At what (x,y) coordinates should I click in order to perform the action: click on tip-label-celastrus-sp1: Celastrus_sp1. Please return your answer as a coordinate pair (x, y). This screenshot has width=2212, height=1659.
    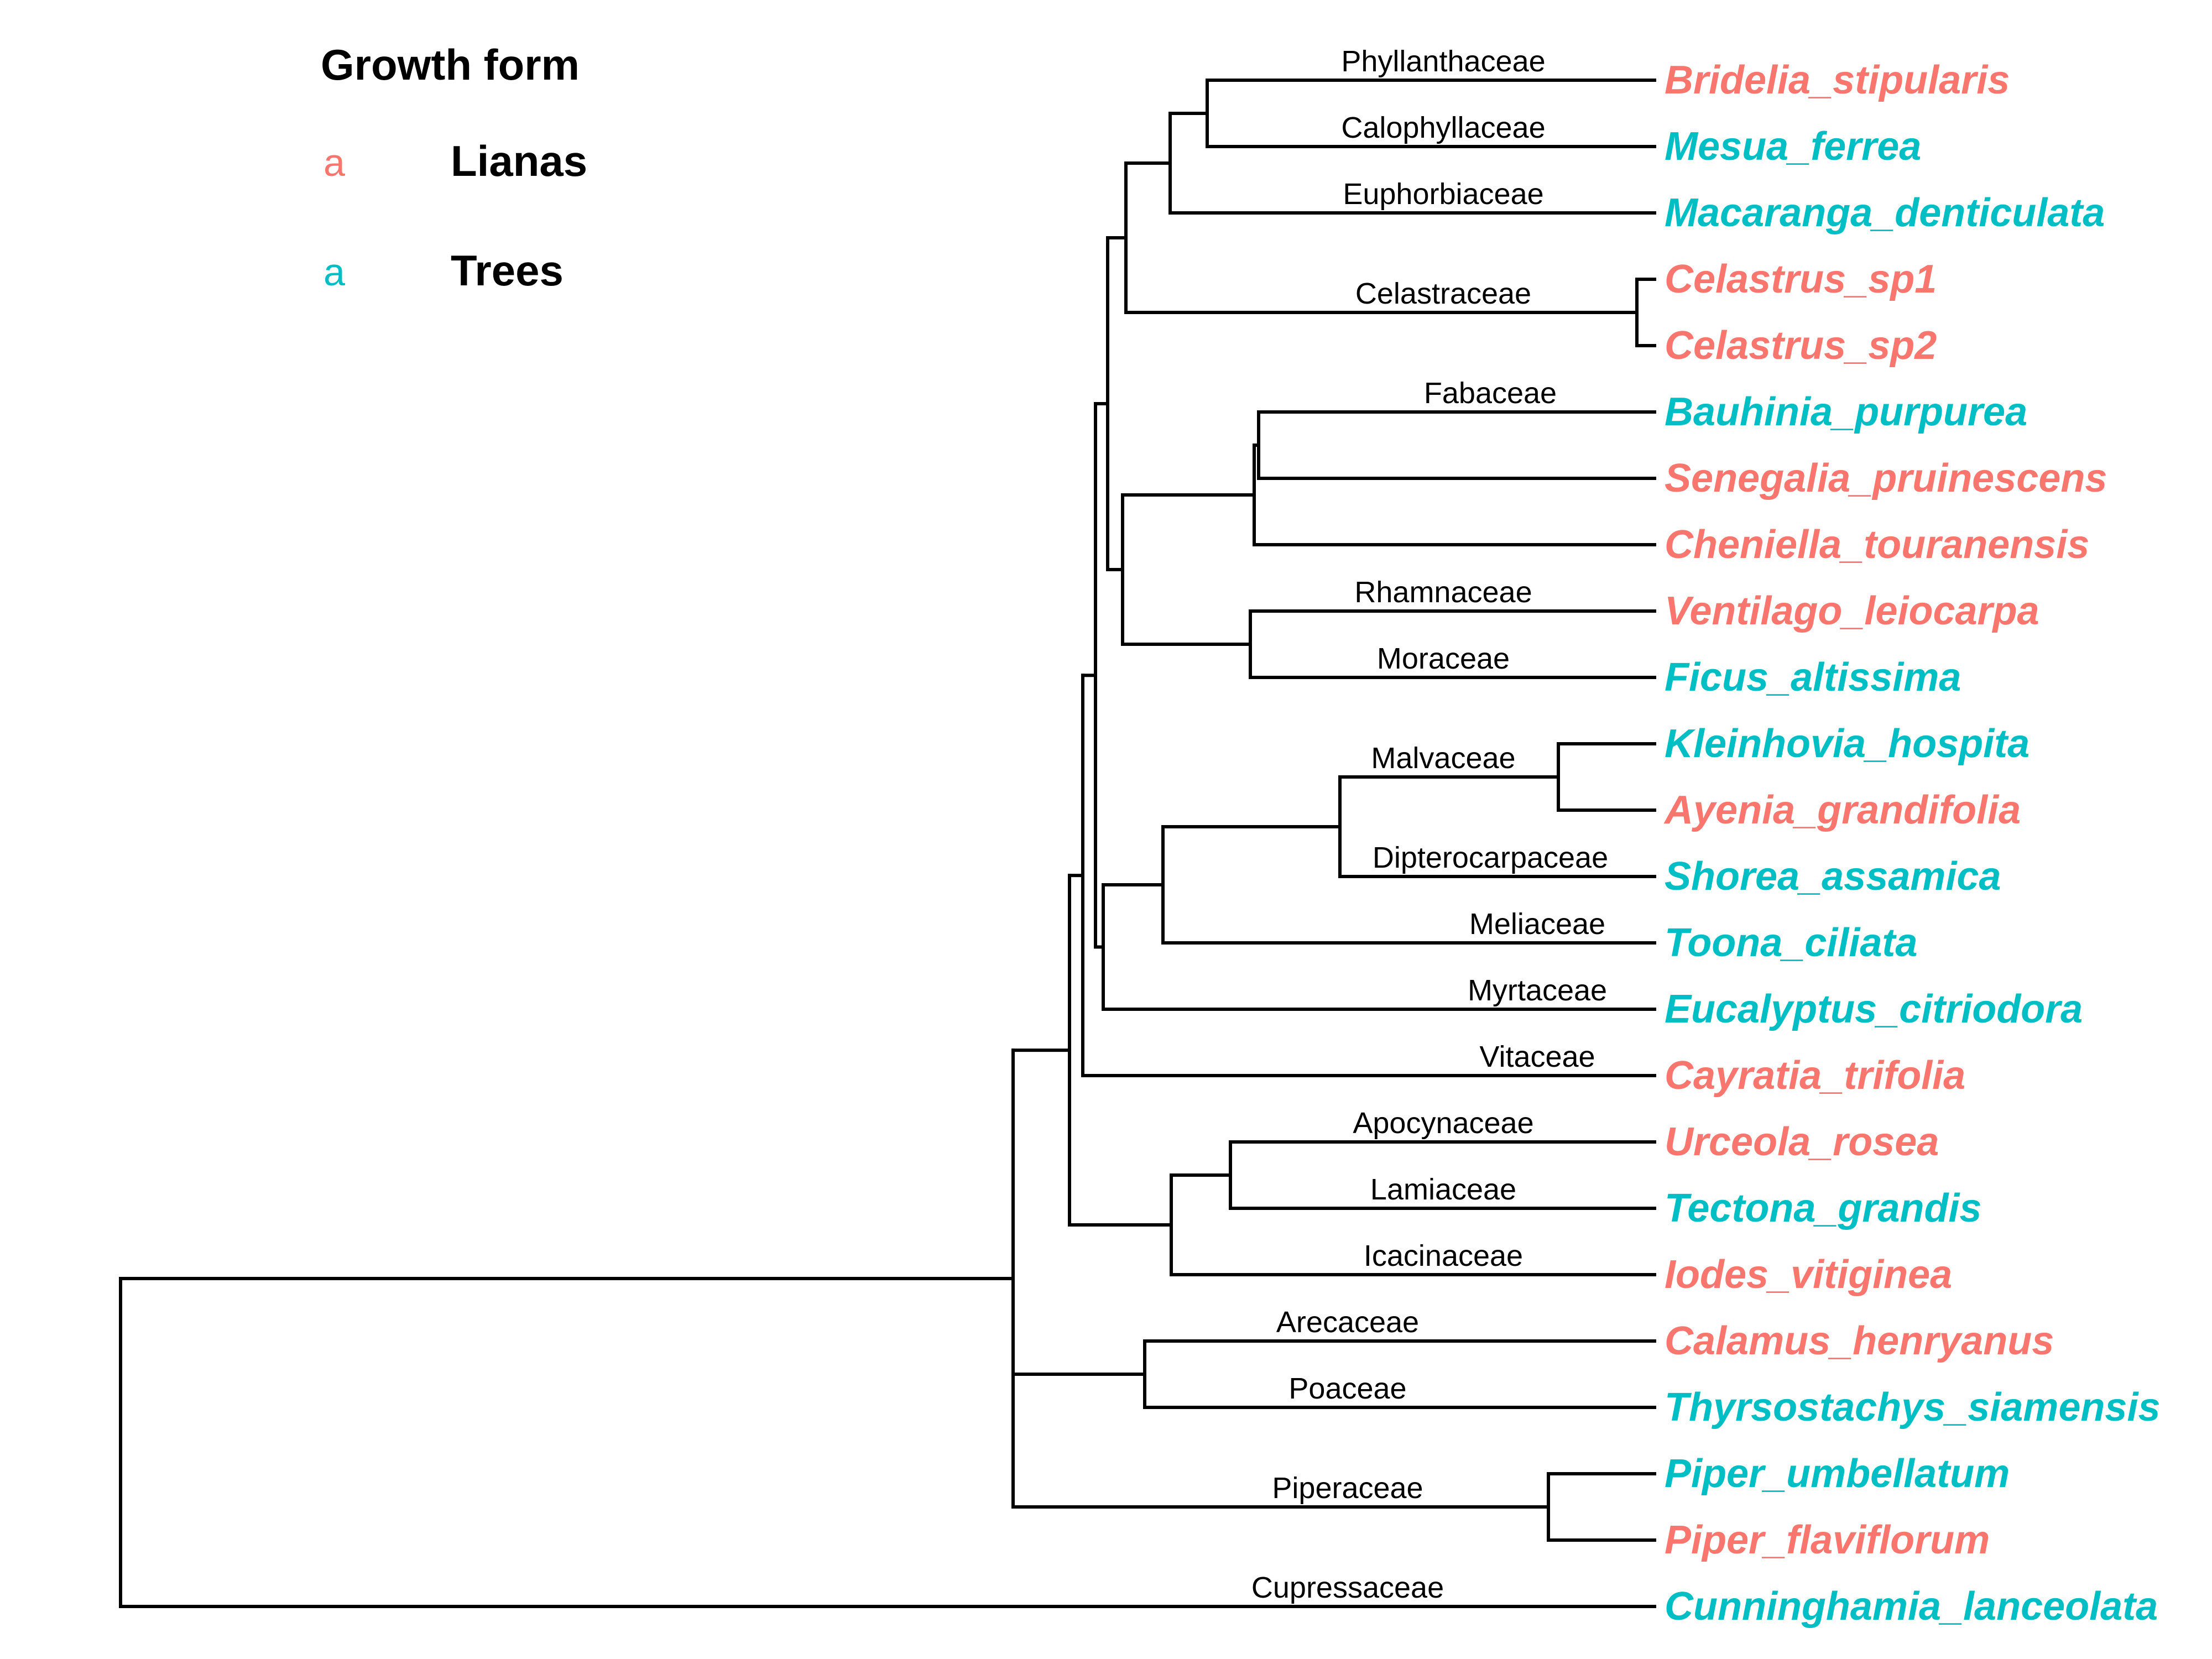
    Looking at the image, I should click on (1801, 279).